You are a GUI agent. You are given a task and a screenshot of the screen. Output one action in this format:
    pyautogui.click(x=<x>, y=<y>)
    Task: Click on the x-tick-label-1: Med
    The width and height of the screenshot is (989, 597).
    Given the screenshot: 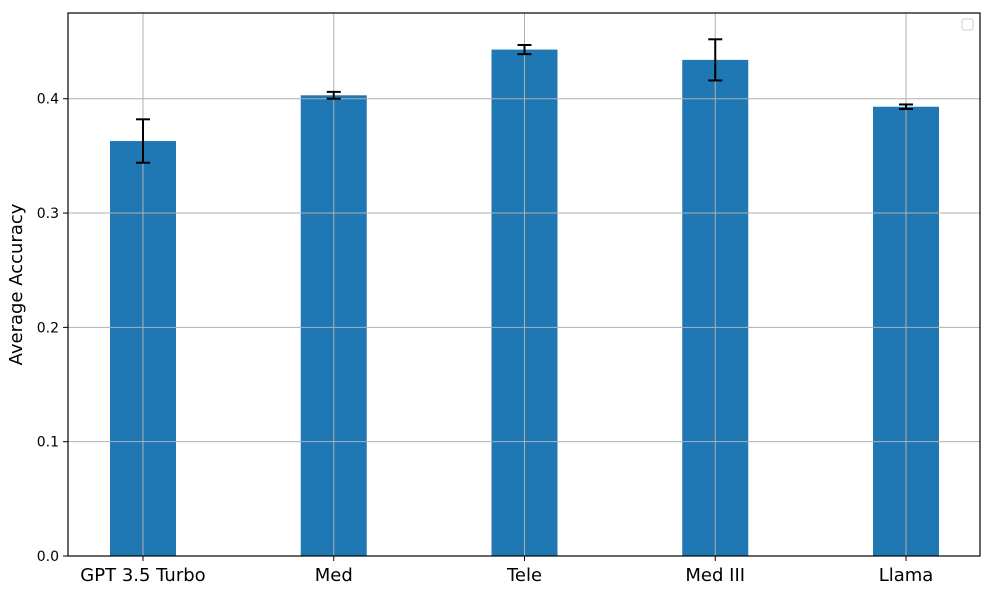 What is the action you would take?
    pyautogui.click(x=334, y=575)
    